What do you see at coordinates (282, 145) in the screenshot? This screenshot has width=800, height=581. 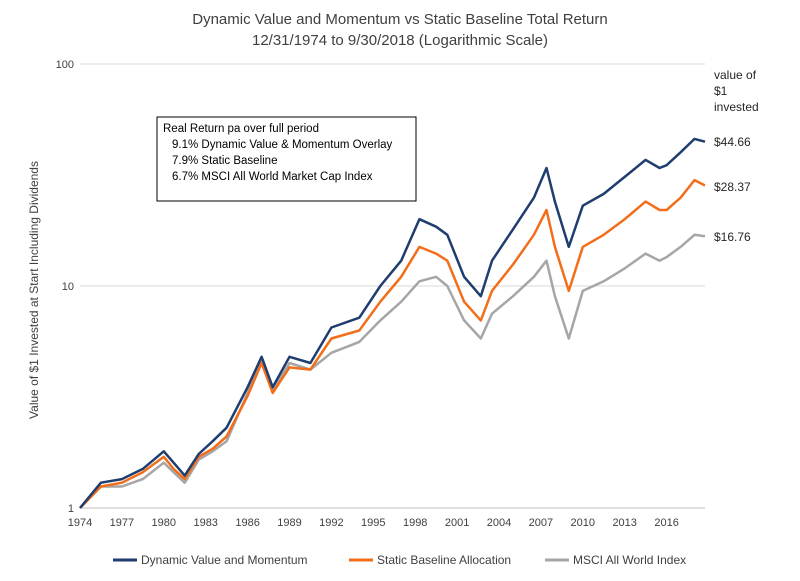 I see `annotation-line: 9.1% Dynamic Value & Momentum Overlay` at bounding box center [282, 145].